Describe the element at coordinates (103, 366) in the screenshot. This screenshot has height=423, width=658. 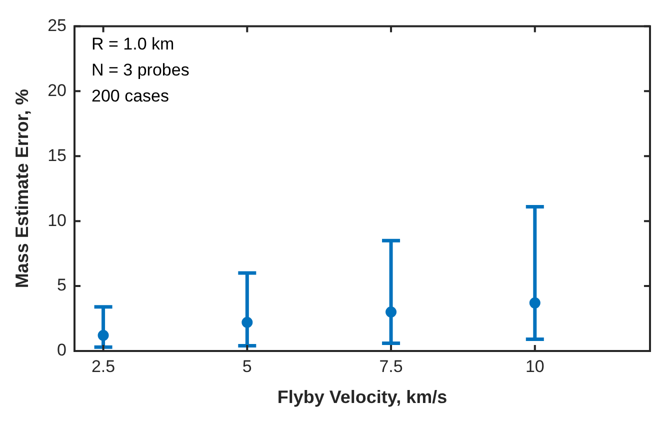
I see `x-tick-label: 2.5` at that location.